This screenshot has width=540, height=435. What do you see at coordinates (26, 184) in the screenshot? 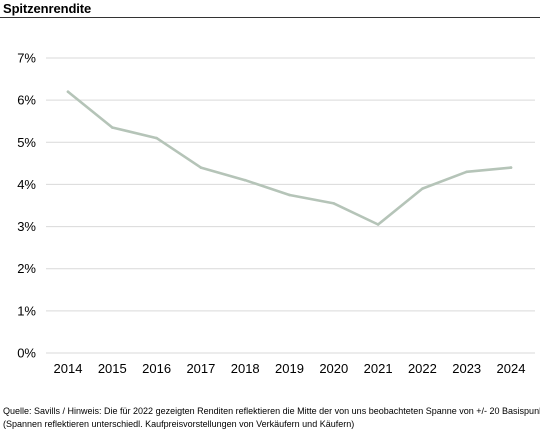
I see `y-tick-label: 4%` at bounding box center [26, 184].